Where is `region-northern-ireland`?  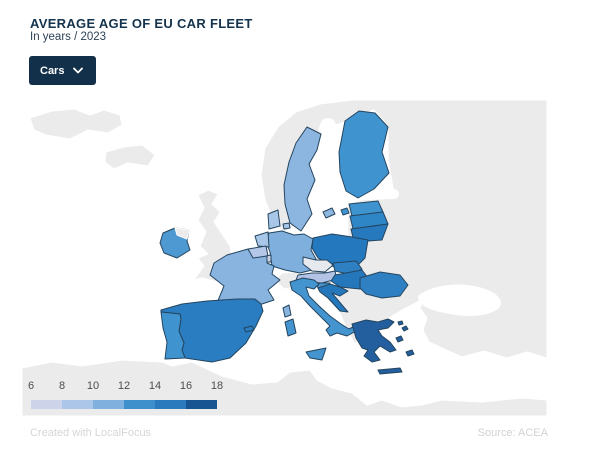 region-northern-ireland is located at coordinates (182, 233).